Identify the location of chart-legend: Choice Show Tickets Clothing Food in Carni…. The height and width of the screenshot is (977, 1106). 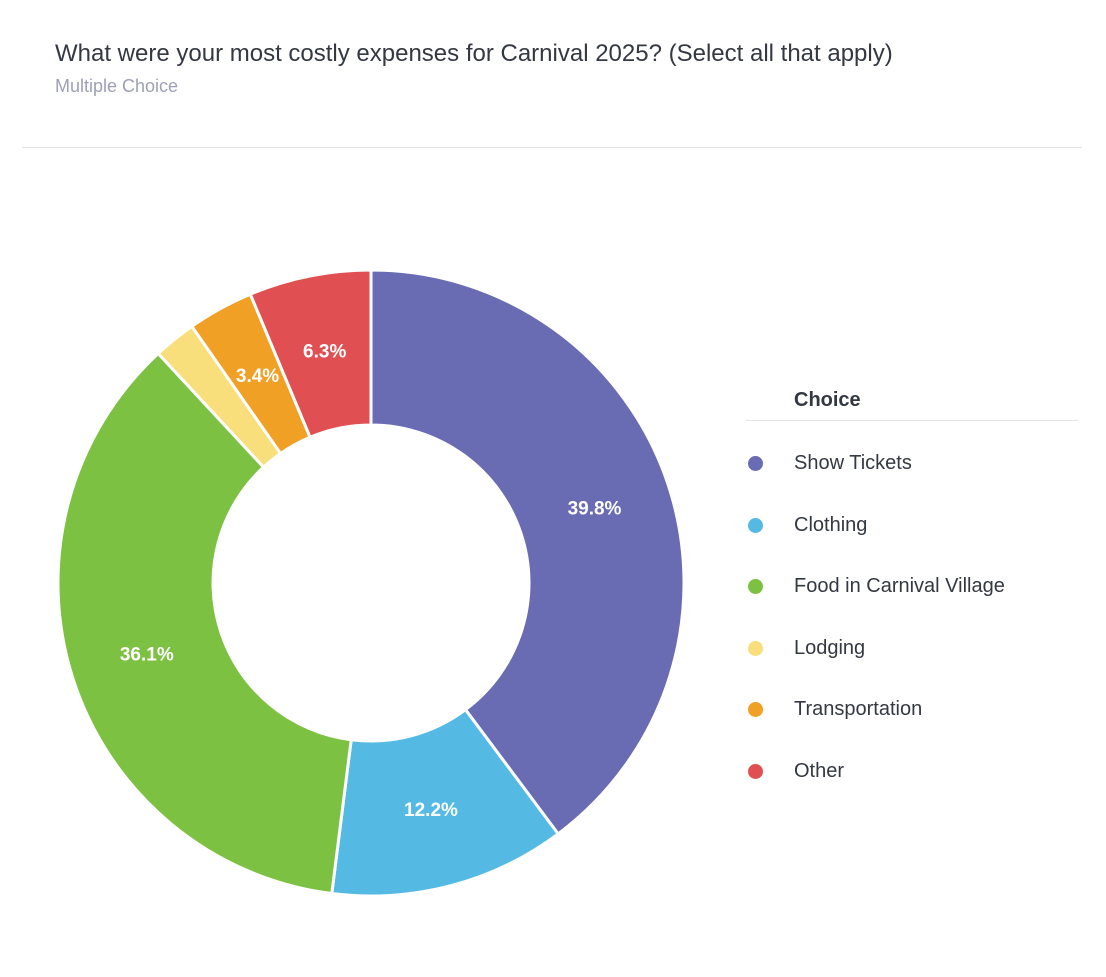
(912, 591).